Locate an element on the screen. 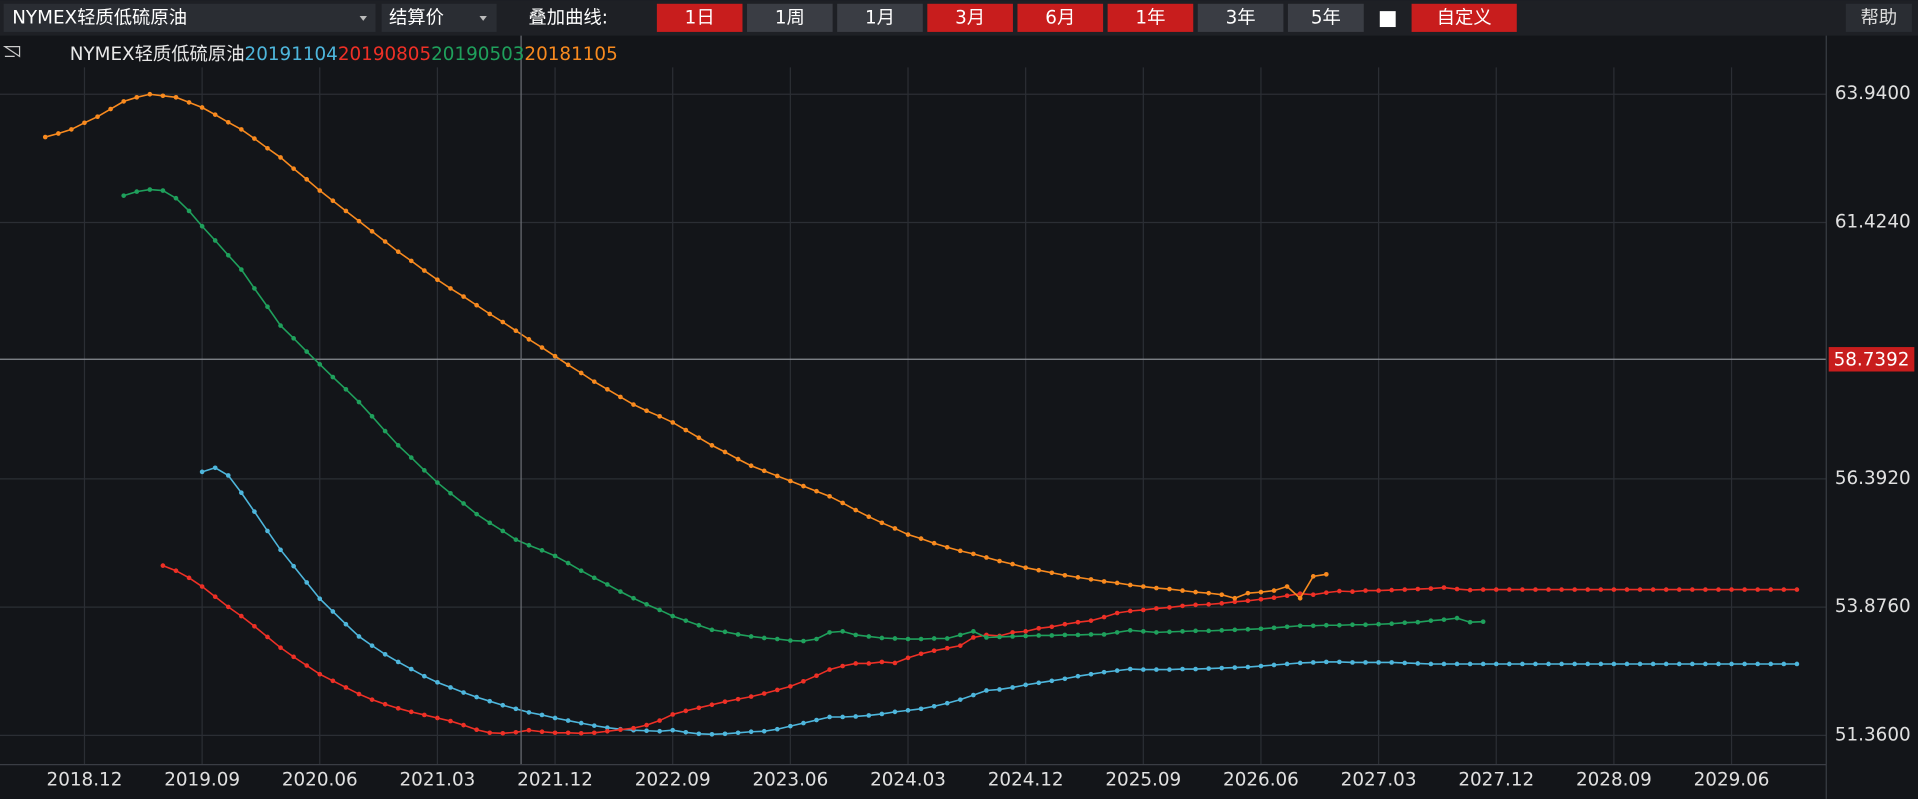 This screenshot has height=799, width=1918. x-tick-label: 2027.12 is located at coordinates (1496, 780).